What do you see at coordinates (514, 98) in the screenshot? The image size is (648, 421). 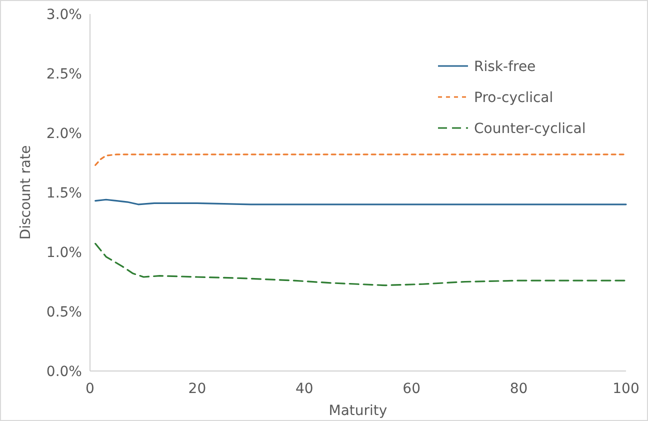 I see `legend-label: Pro-cyclical` at bounding box center [514, 98].